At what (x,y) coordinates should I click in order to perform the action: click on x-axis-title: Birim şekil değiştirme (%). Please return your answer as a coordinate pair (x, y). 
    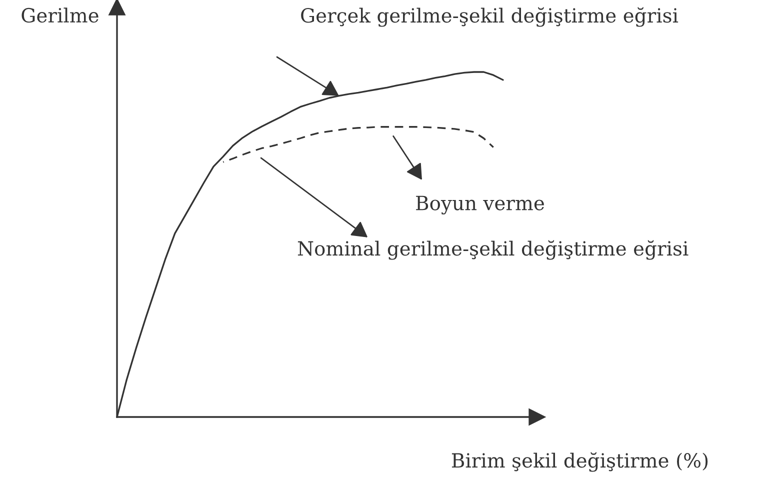
    Looking at the image, I should click on (580, 462).